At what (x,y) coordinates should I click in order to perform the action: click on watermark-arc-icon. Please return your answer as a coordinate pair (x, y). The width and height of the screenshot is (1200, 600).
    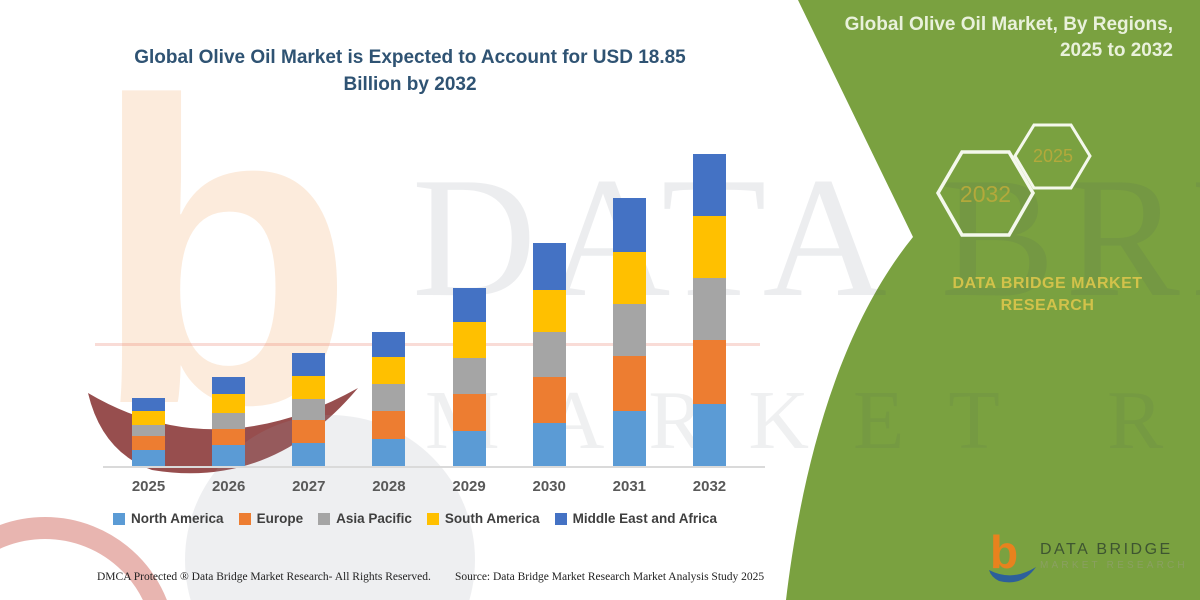
    Looking at the image, I should click on (83, 558).